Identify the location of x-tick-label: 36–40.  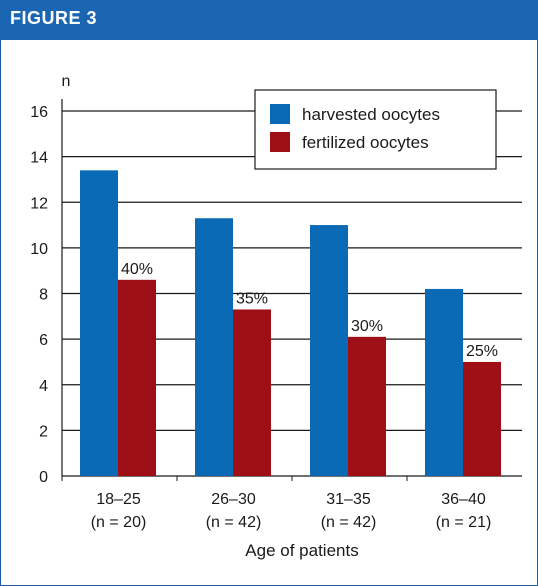
(463, 499).